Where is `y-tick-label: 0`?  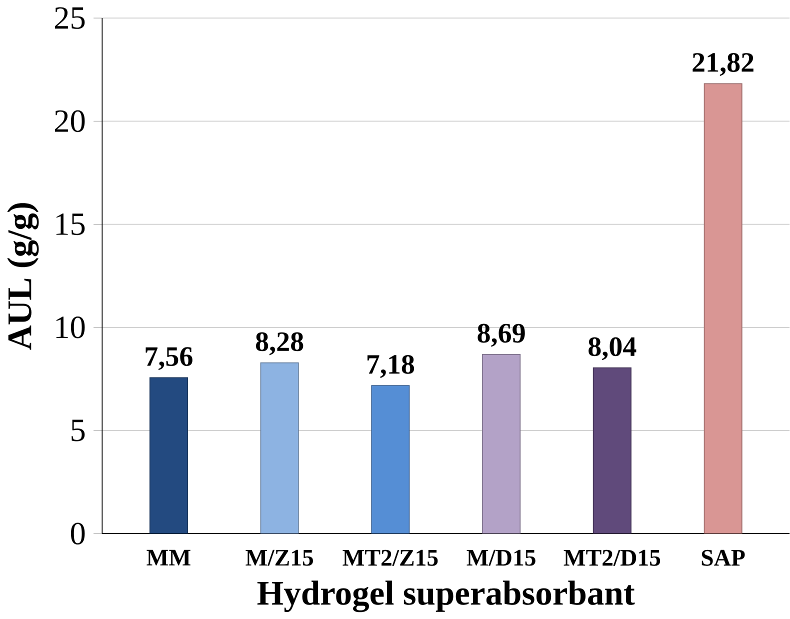
y-tick-label: 0 is located at coordinates (77, 533).